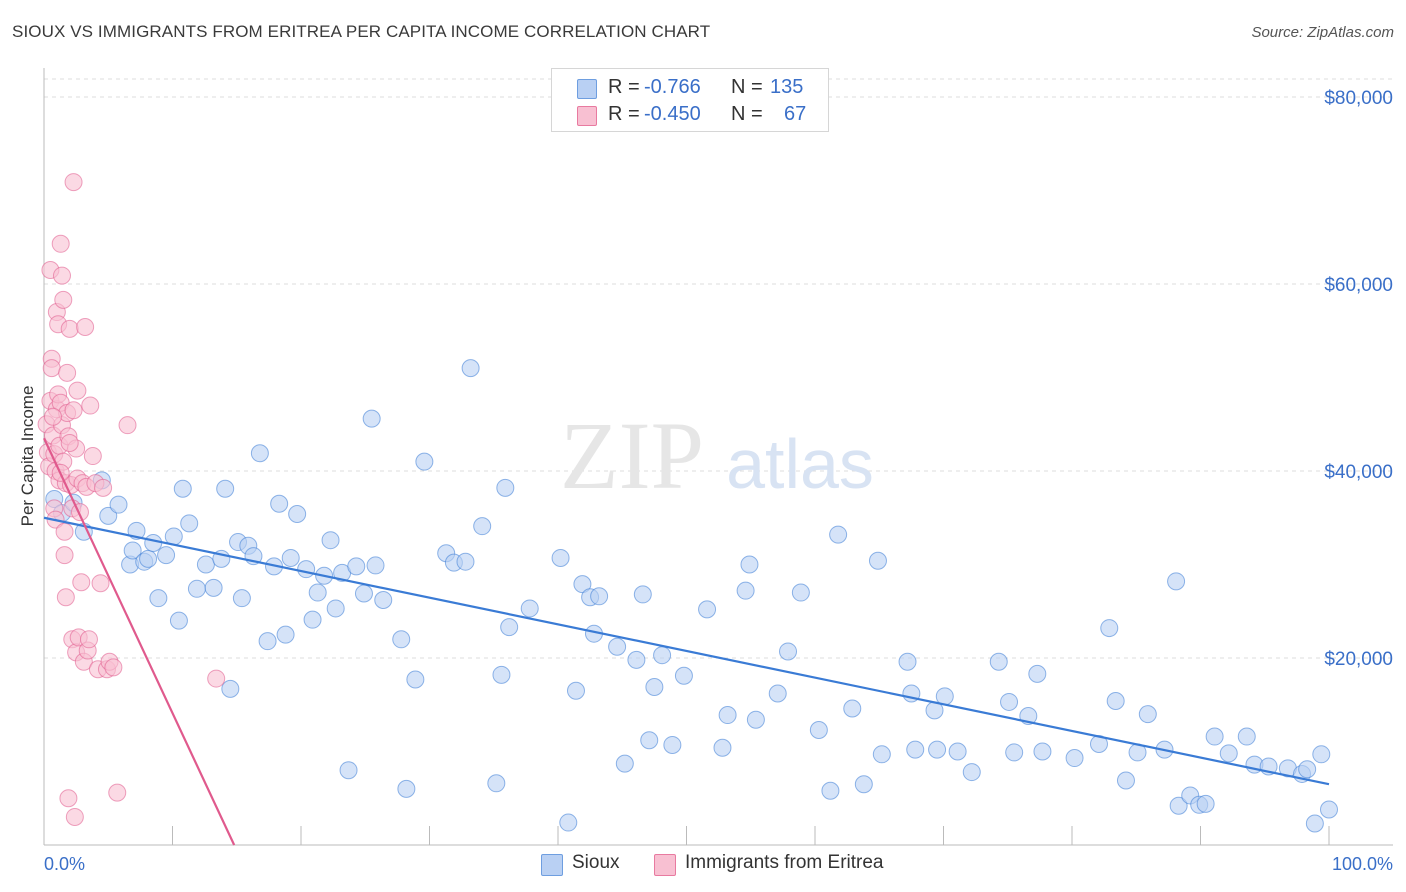 The width and height of the screenshot is (1406, 892). Describe the element at coordinates (795, 114) in the screenshot. I see `legend-n-value: 67` at that location.